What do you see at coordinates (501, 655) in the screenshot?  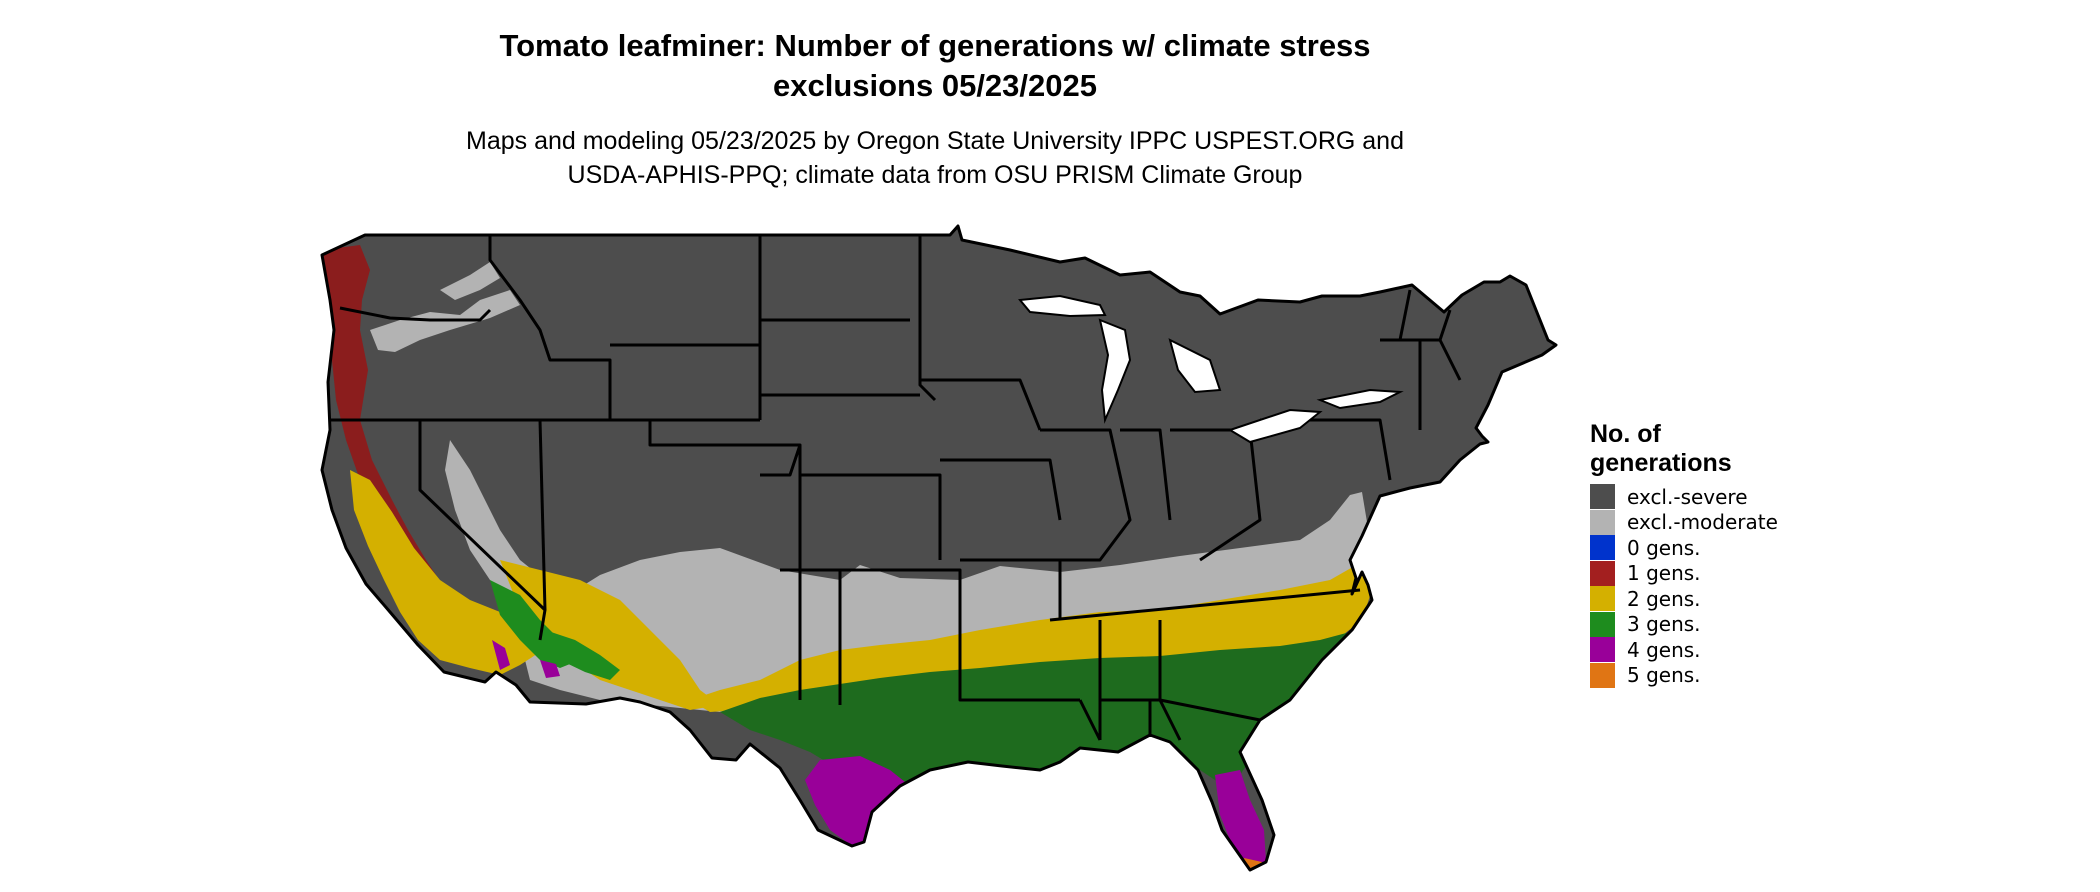 I see `zone-4-gen-southwest` at bounding box center [501, 655].